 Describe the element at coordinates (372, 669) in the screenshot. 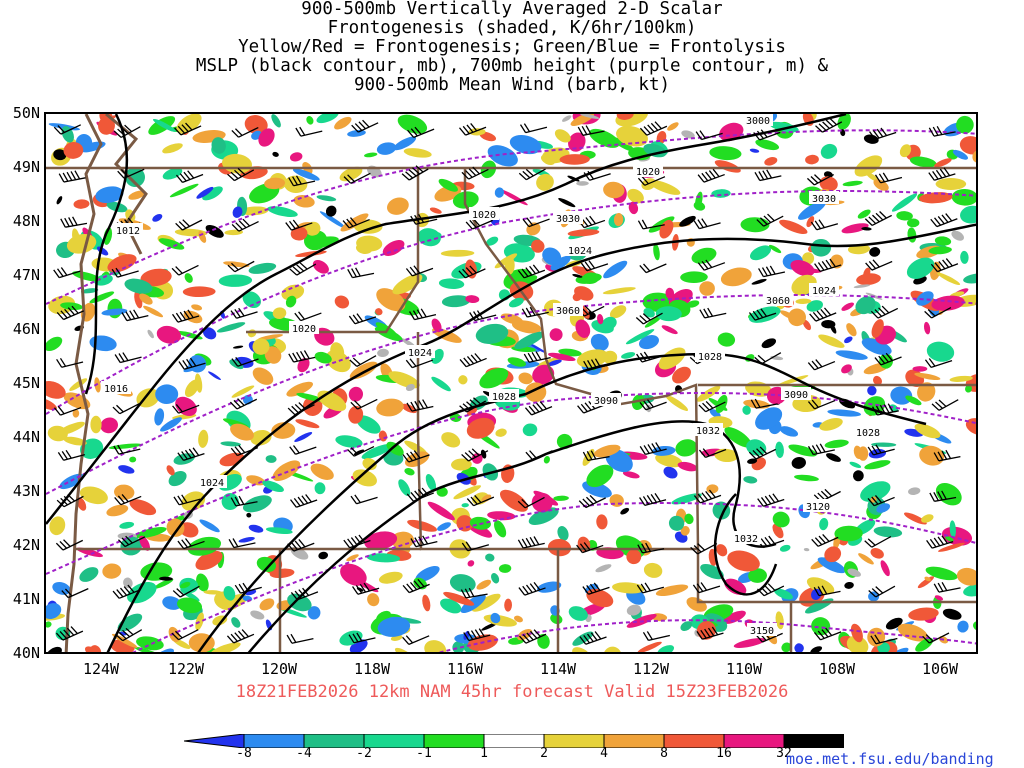

I see `lon-label: 118W` at that location.